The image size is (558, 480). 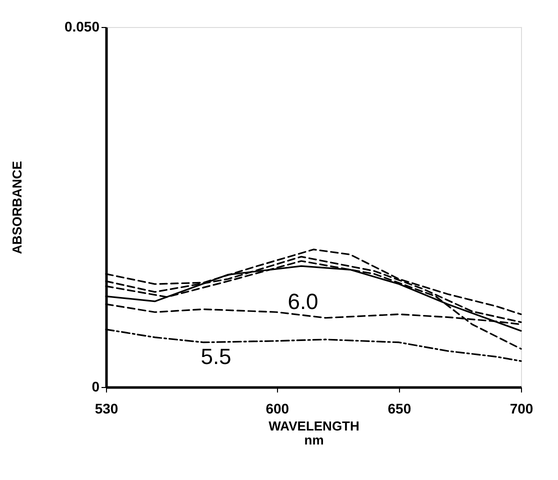 What do you see at coordinates (278, 408) in the screenshot?
I see `x-tick-label: 600` at bounding box center [278, 408].